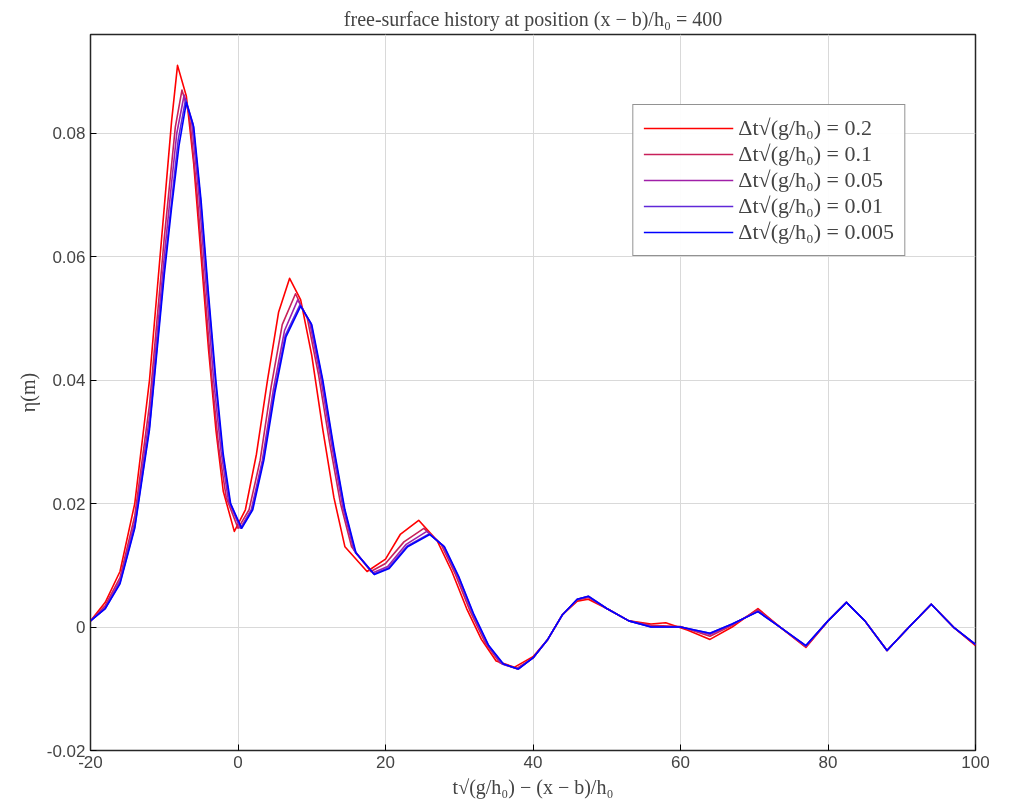 The width and height of the screenshot is (1012, 809). Describe the element at coordinates (533, 19) in the screenshot. I see `chart-title: free-surface history at position (x − b)/h₀ = 400` at that location.